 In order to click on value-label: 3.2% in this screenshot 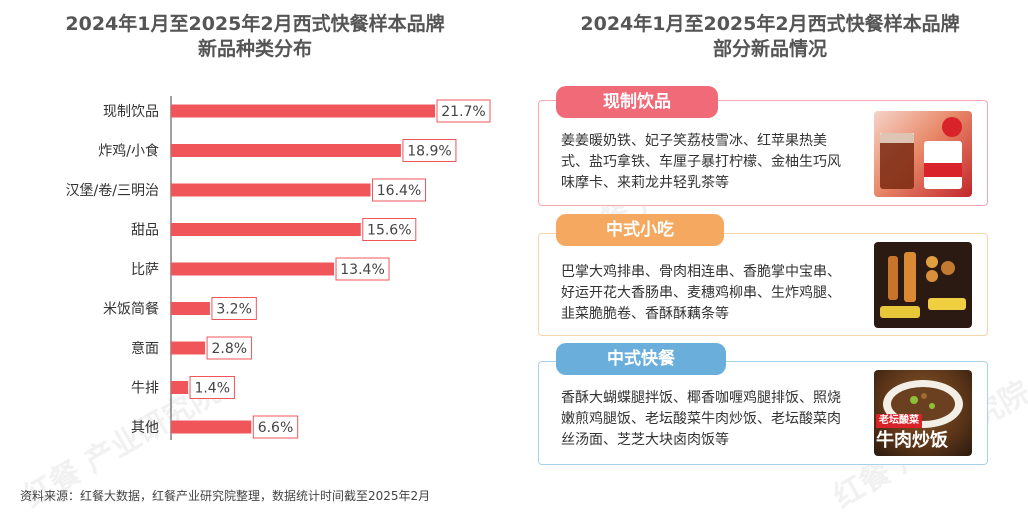, I will do `click(234, 310)`.